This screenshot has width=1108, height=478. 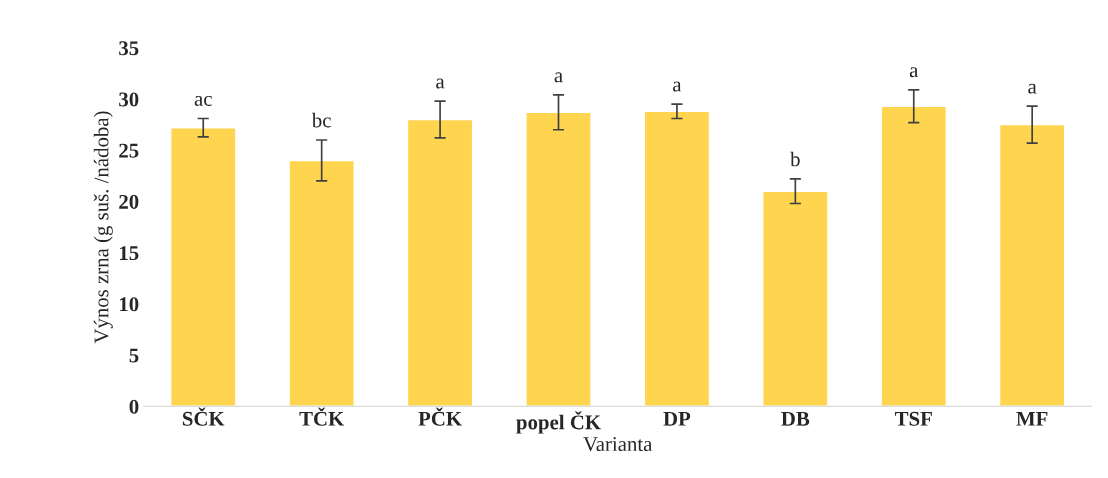 What do you see at coordinates (134, 355) in the screenshot?
I see `y-tick-label: 5` at bounding box center [134, 355].